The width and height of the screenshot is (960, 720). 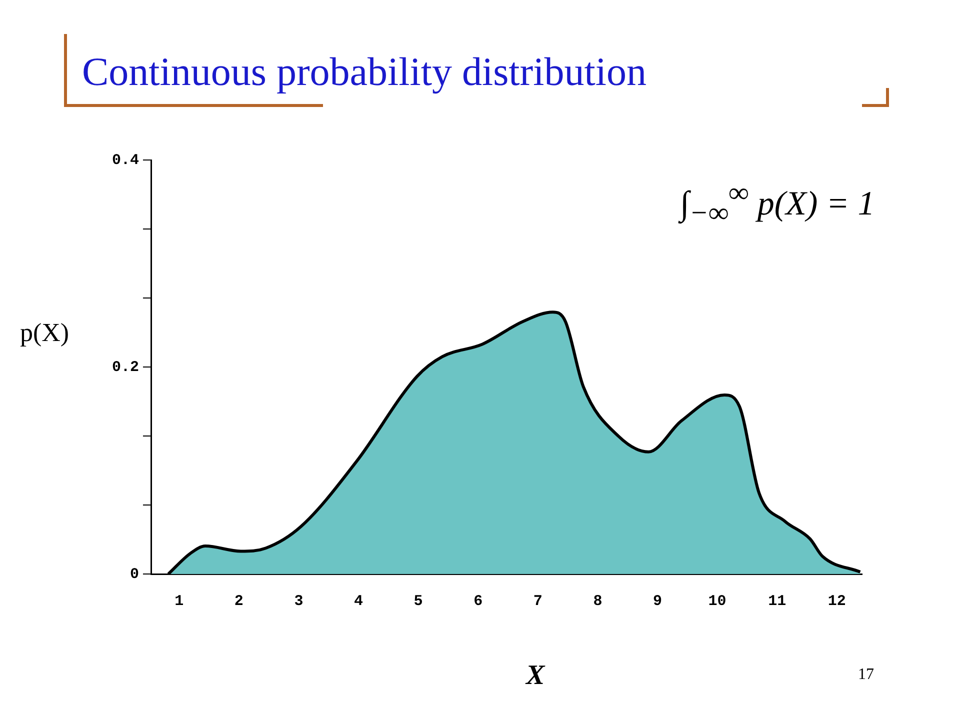 I want to click on x-axis-title: X, so click(x=535, y=676).